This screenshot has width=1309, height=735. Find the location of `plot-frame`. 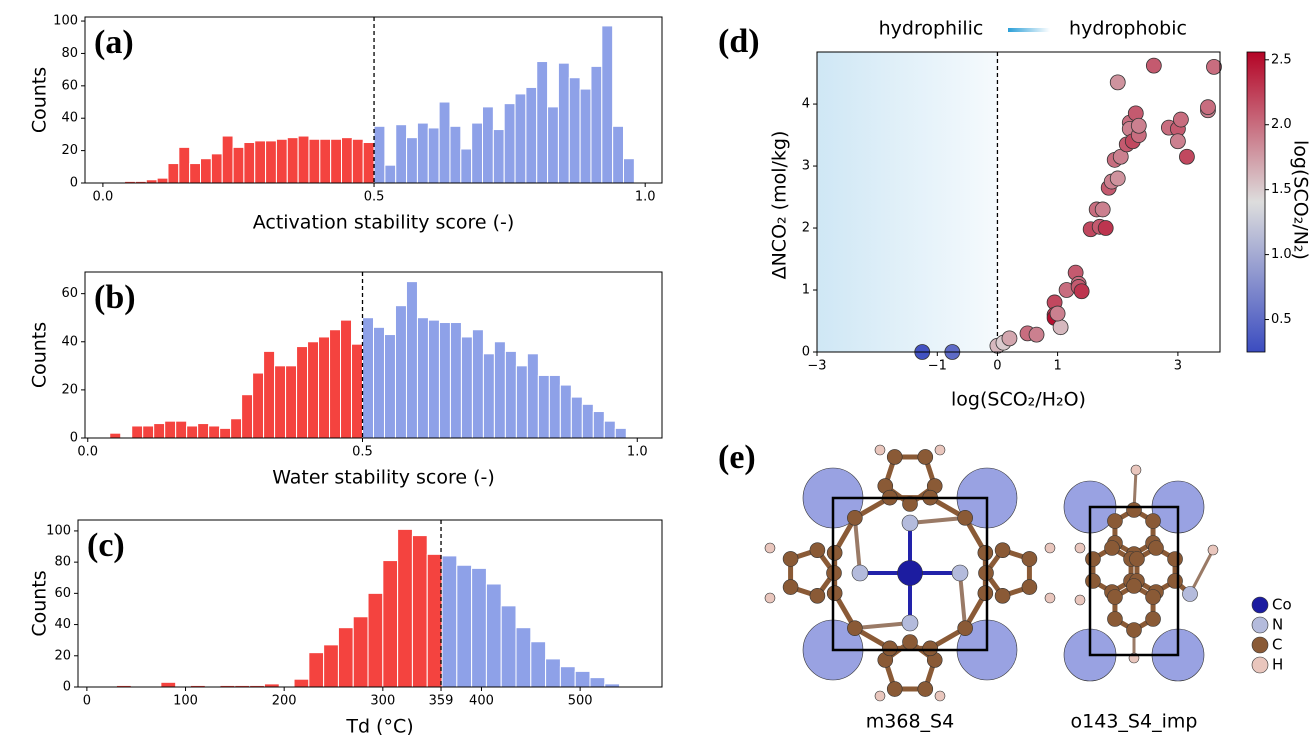

plot-frame is located at coordinates (373, 100).